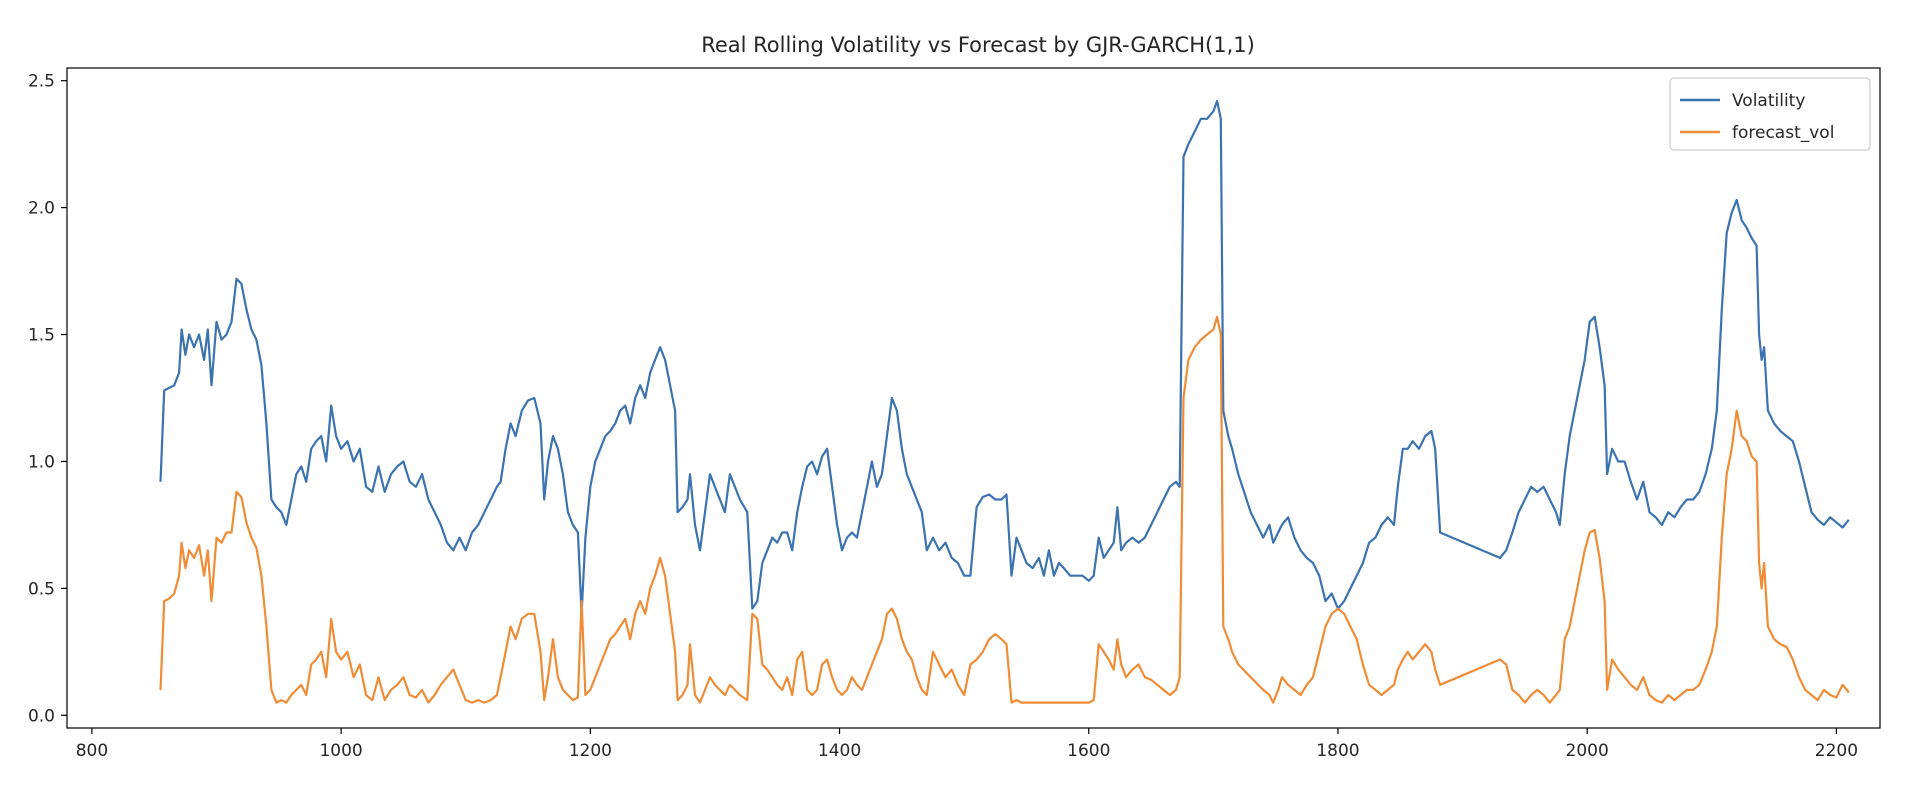  Describe the element at coordinates (1768, 101) in the screenshot. I see `legend-label: Volatility` at that location.